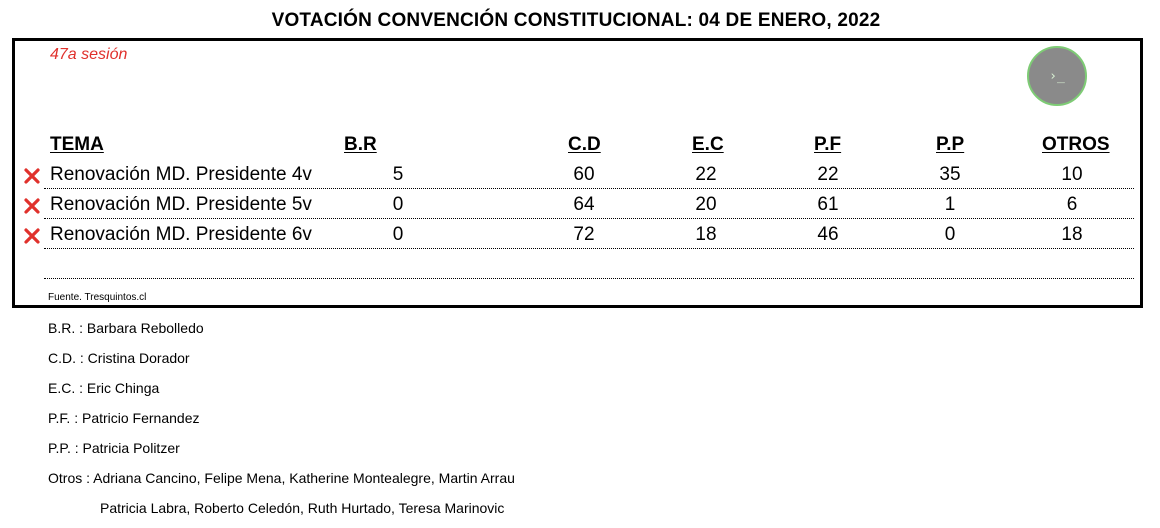 The image size is (1160, 528). I want to click on table-bottom-rule, so click(589, 278).